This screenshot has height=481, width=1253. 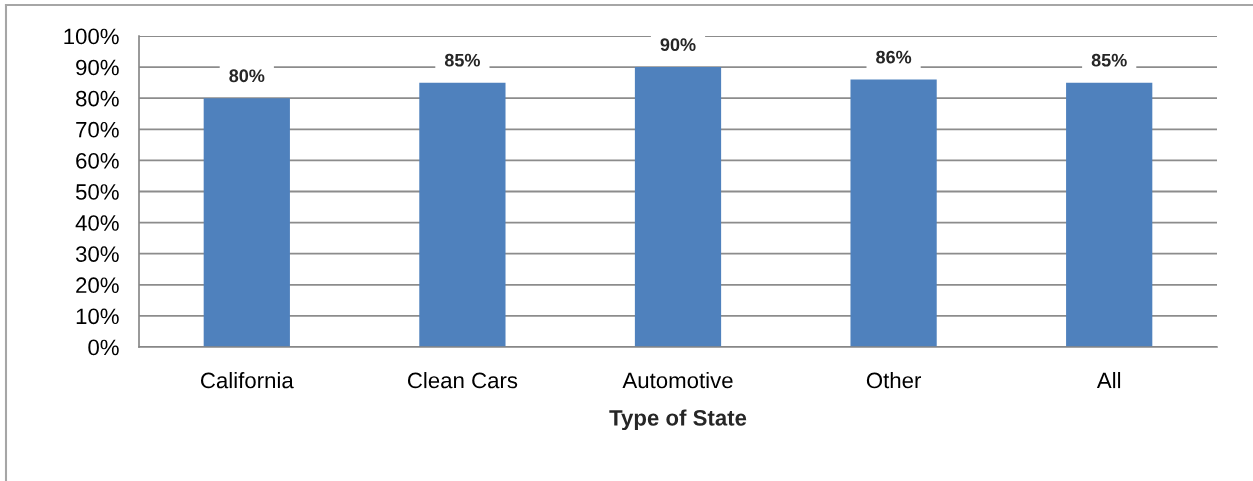 What do you see at coordinates (894, 57) in the screenshot?
I see `data-label: 86%` at bounding box center [894, 57].